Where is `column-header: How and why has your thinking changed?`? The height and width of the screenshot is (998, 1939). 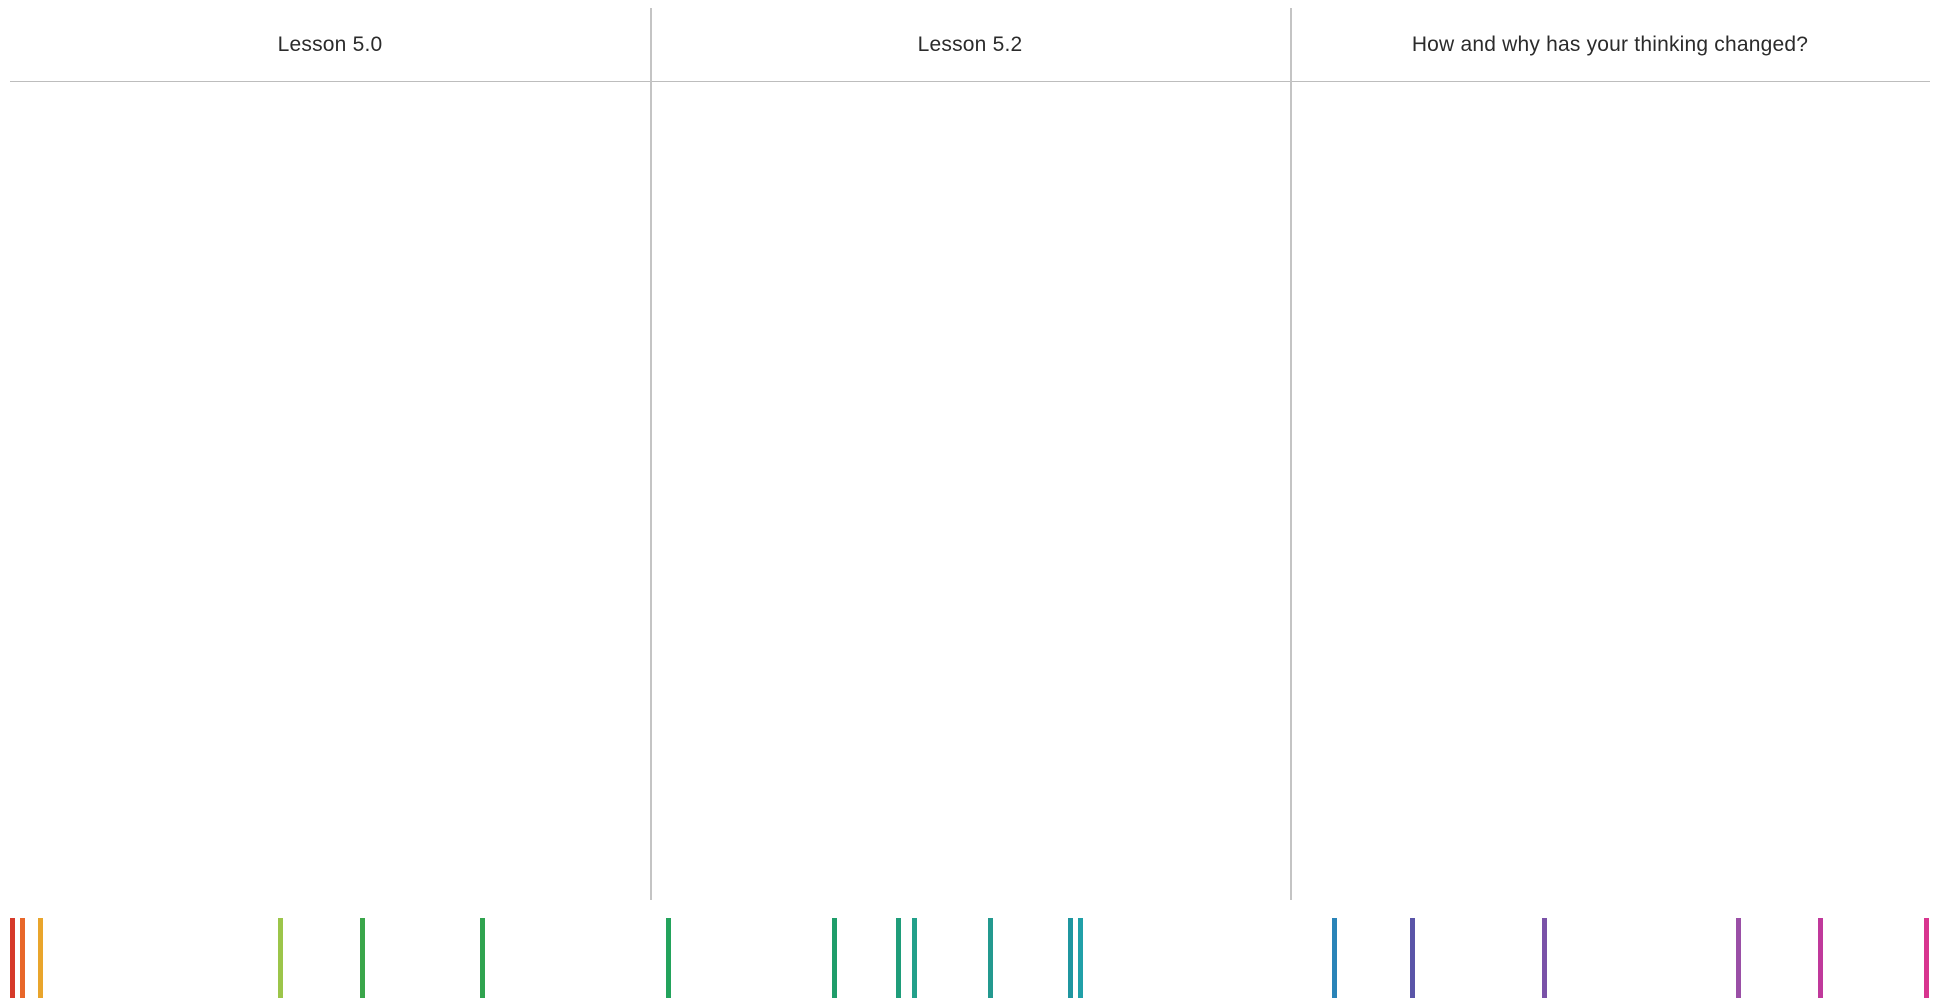
column-header: How and why has your thinking changed? is located at coordinates (1610, 45).